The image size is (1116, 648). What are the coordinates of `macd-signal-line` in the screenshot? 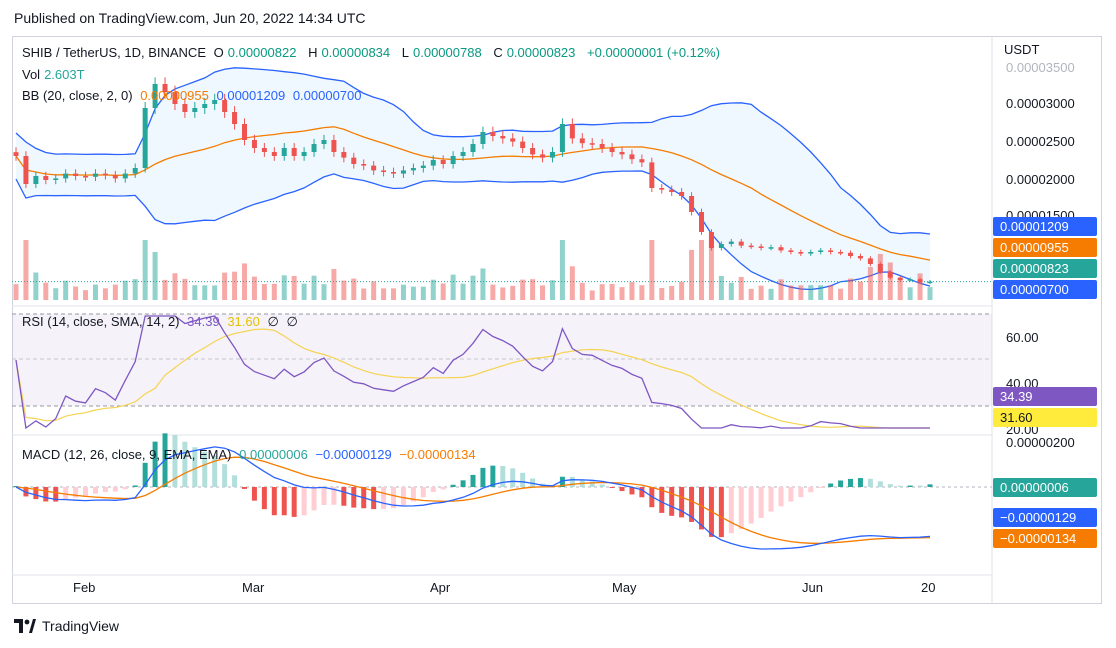 It's located at (473, 500).